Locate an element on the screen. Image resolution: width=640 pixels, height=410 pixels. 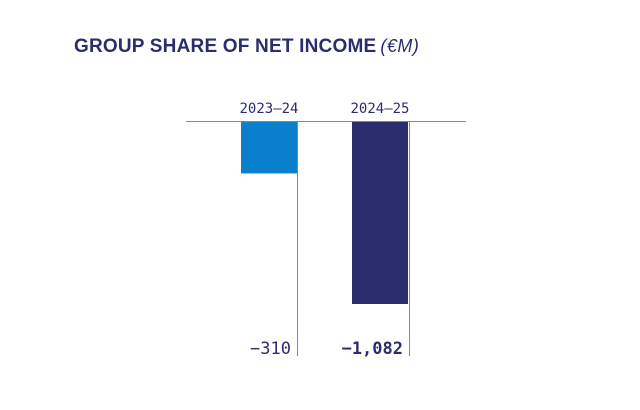
value-label-1: −310 is located at coordinates (270, 349).